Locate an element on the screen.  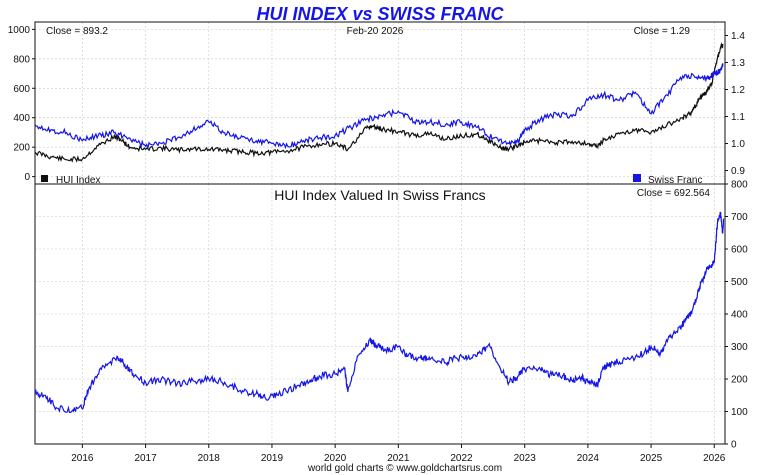
x-tick-label: 2024 is located at coordinates (588, 458).